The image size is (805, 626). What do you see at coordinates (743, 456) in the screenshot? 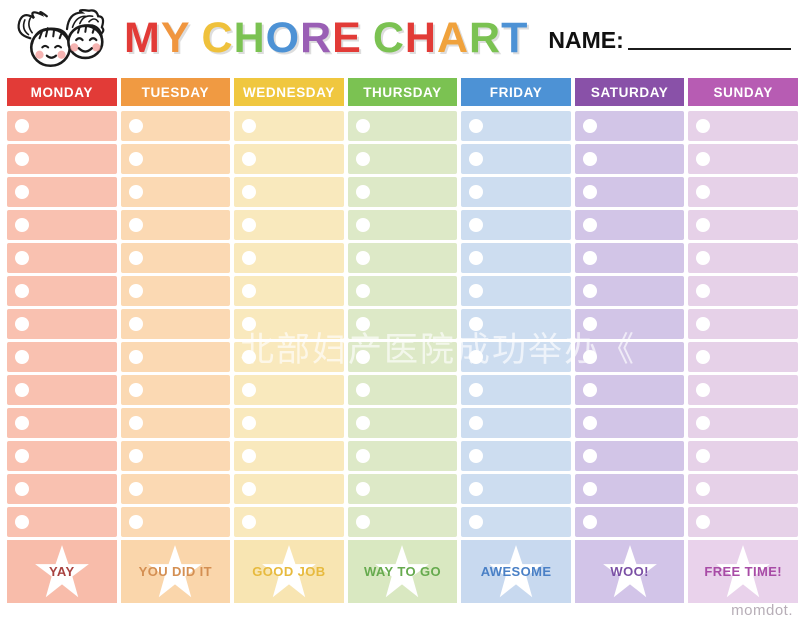
I see `chore-cell-sunday-row11` at bounding box center [743, 456].